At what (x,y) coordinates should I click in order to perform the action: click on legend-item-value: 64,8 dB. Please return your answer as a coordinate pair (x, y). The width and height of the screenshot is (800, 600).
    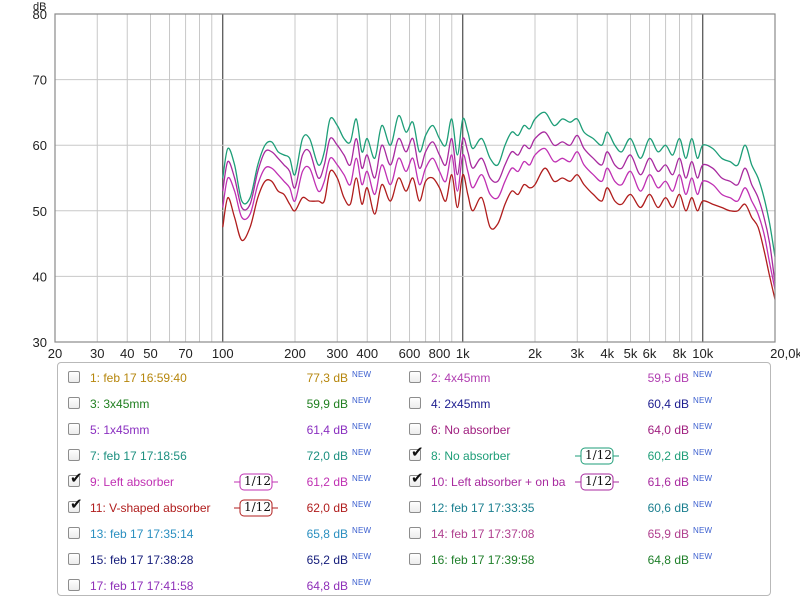
    Looking at the image, I should click on (327, 586).